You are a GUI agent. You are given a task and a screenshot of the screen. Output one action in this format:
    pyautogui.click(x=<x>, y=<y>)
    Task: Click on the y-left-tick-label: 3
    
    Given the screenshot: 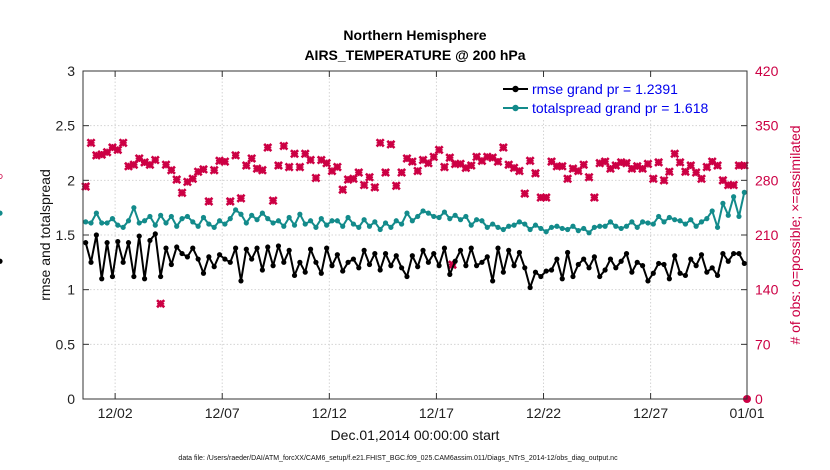 What is the action you would take?
    pyautogui.click(x=71, y=71)
    